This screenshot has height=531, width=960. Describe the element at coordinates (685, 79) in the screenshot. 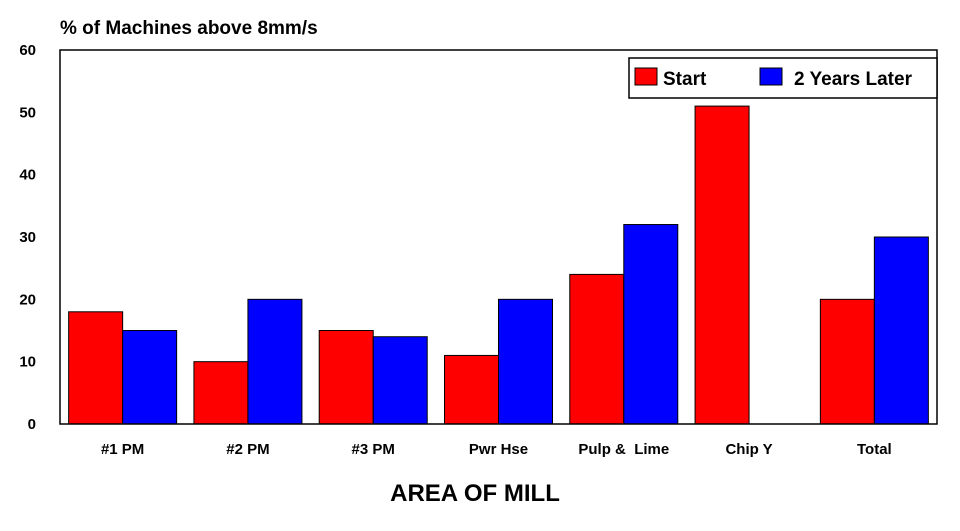

I see `legend-label-start: Start` at that location.